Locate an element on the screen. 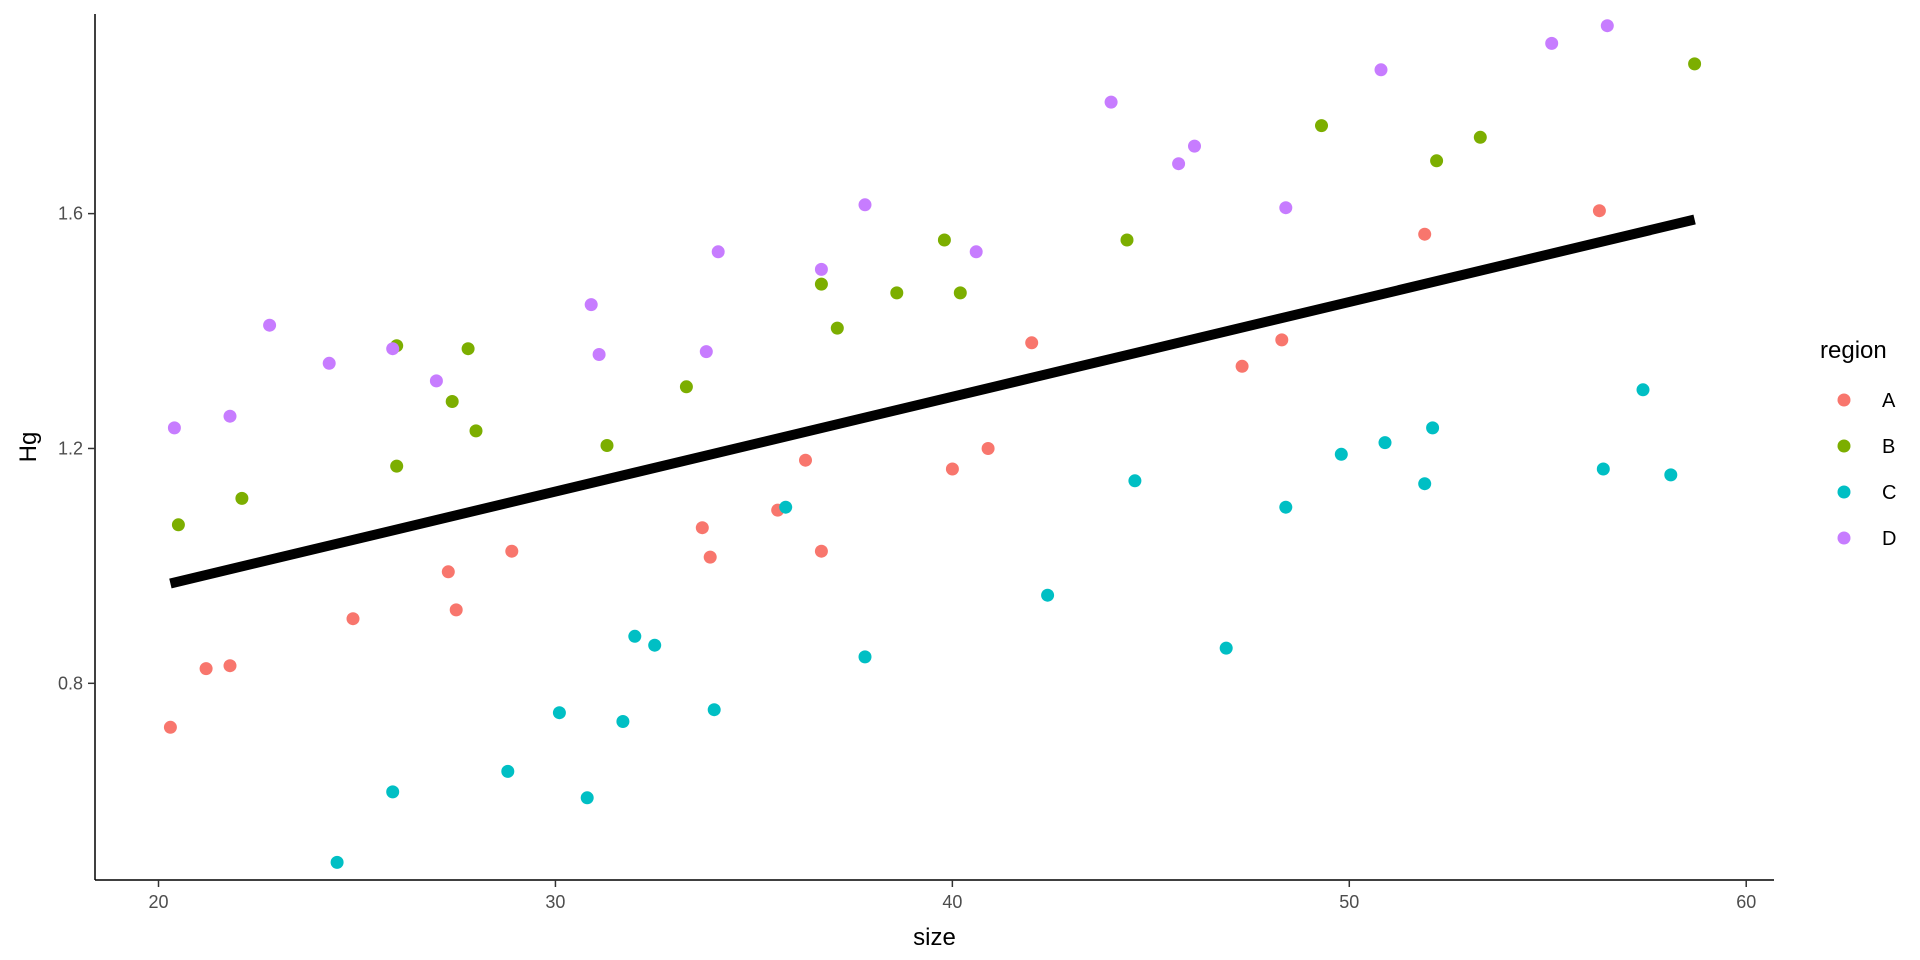  y-tick-label-0: 0.8 is located at coordinates (70, 683).